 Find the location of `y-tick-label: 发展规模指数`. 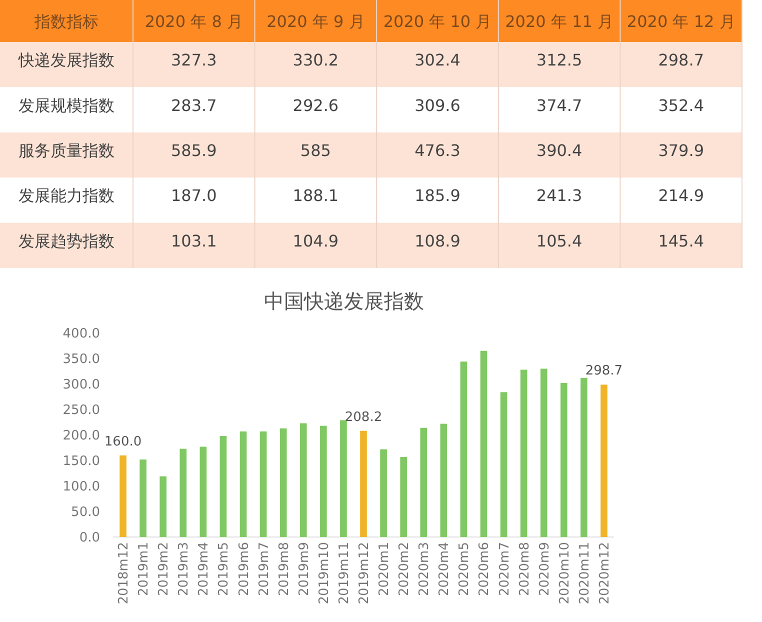

y-tick-label: 发展规模指数 is located at coordinates (66, 105).